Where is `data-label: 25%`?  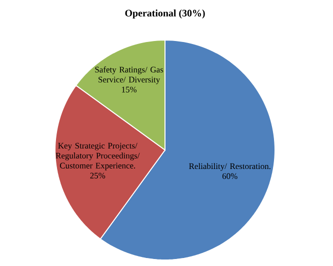 data-label: 25% is located at coordinates (98, 175).